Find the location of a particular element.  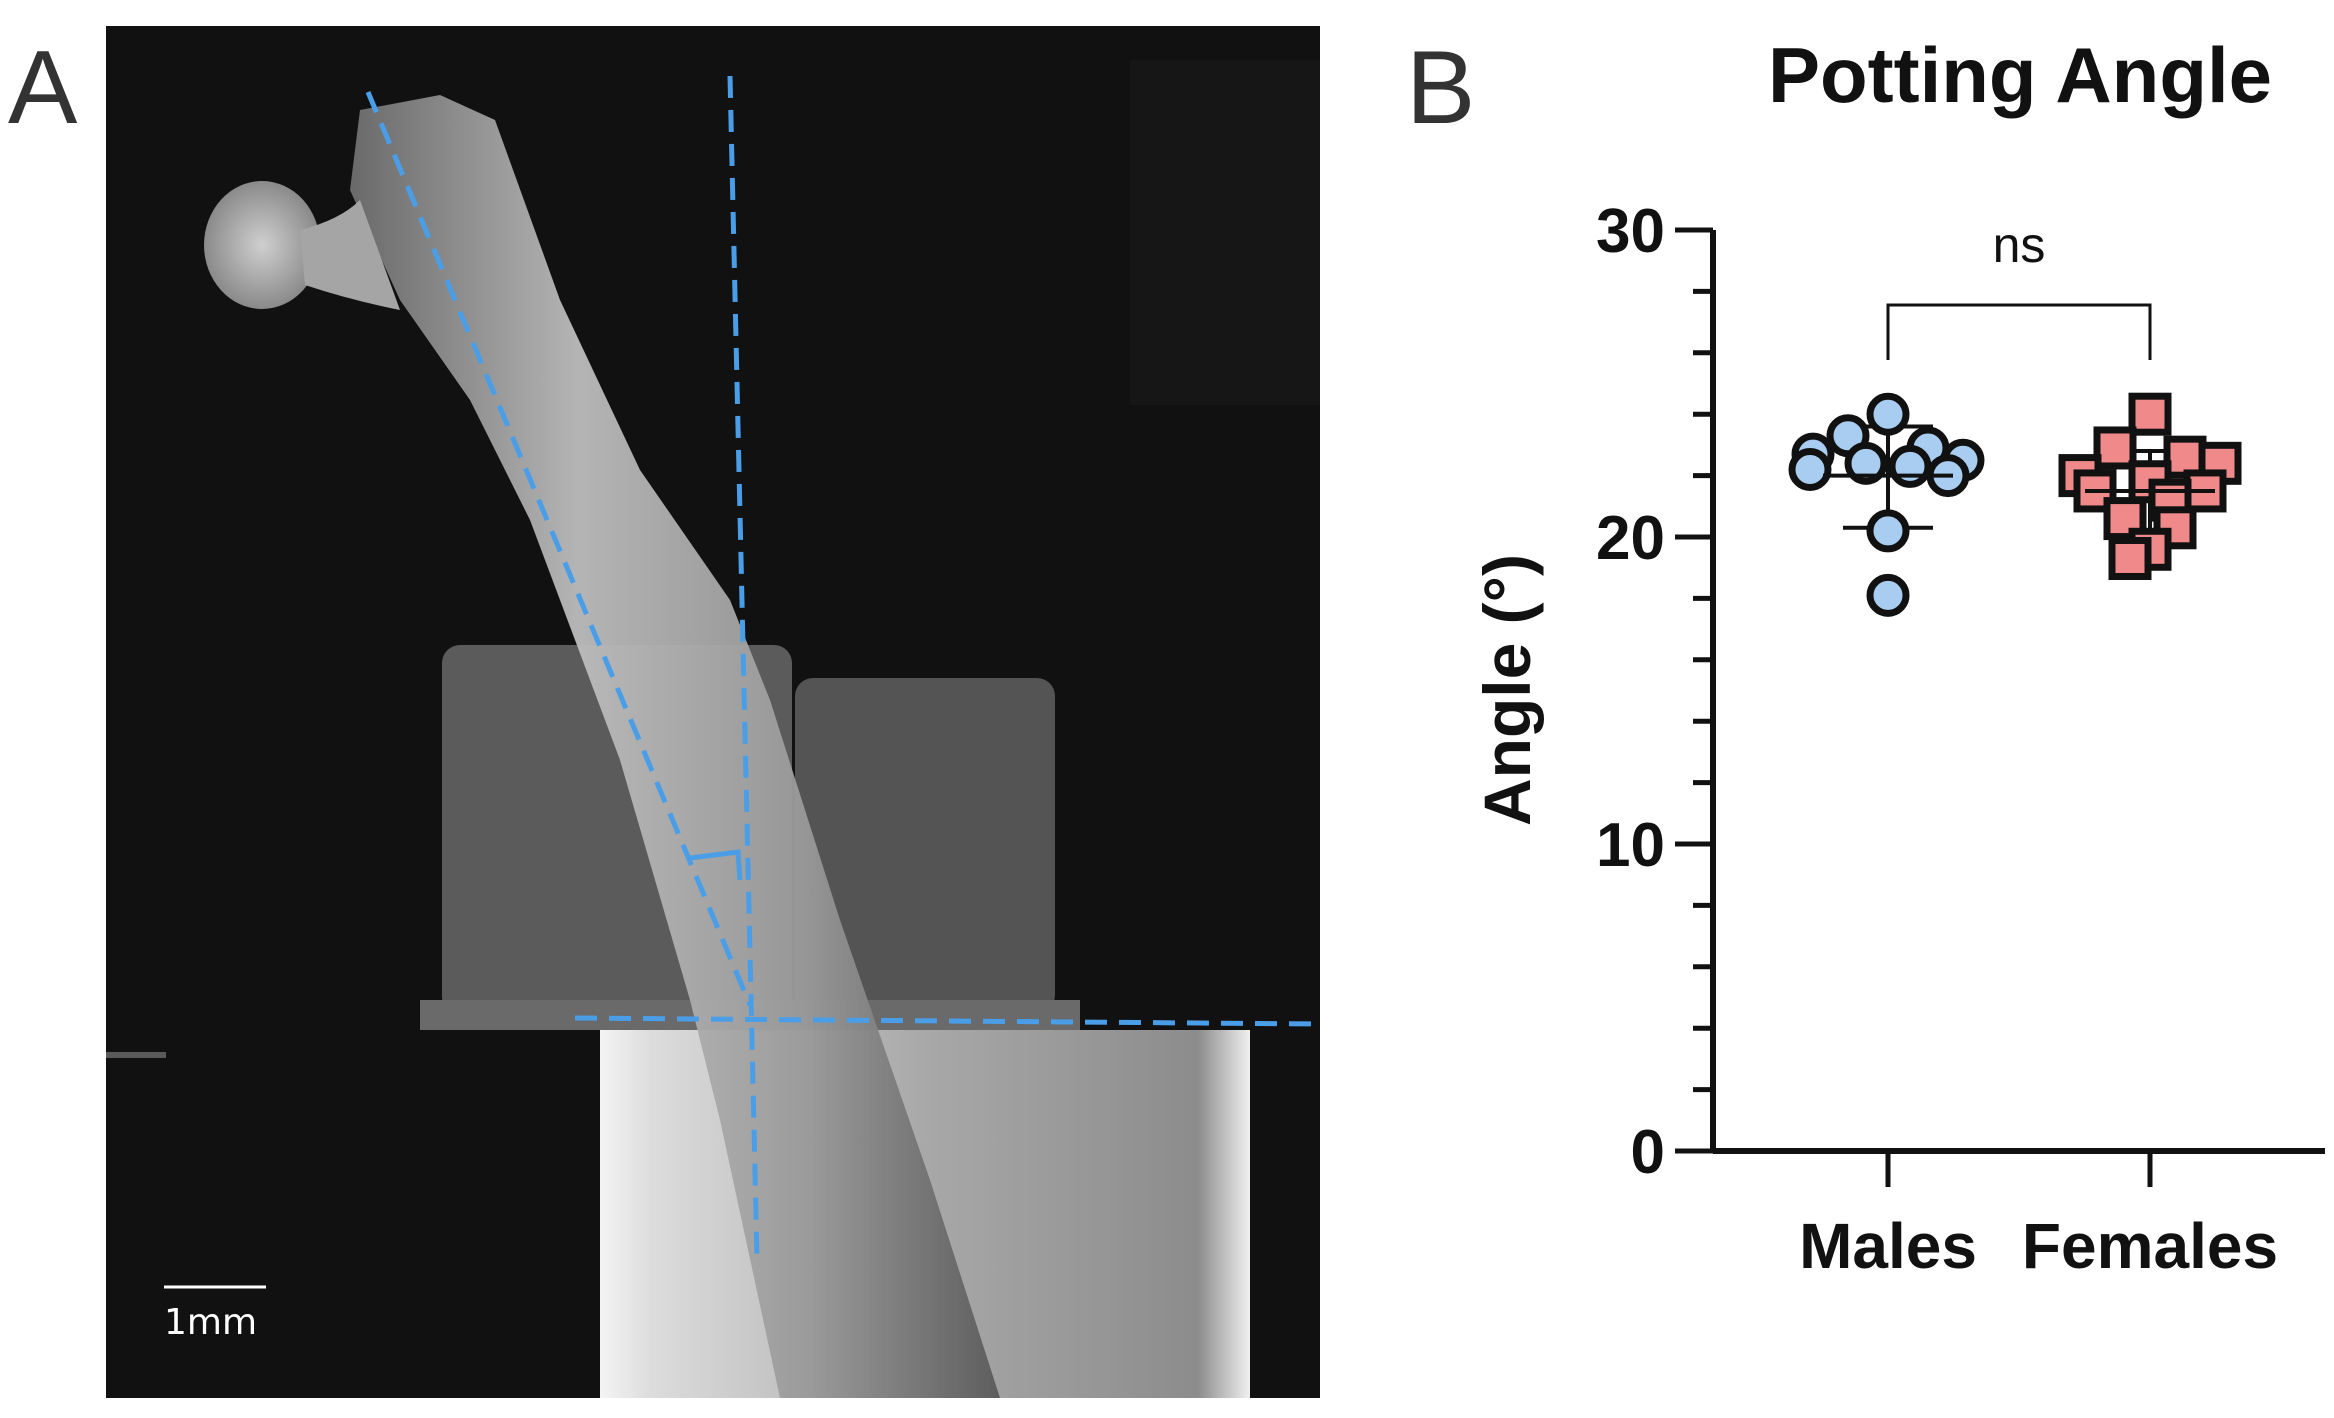

femoral-head is located at coordinates (262, 245).